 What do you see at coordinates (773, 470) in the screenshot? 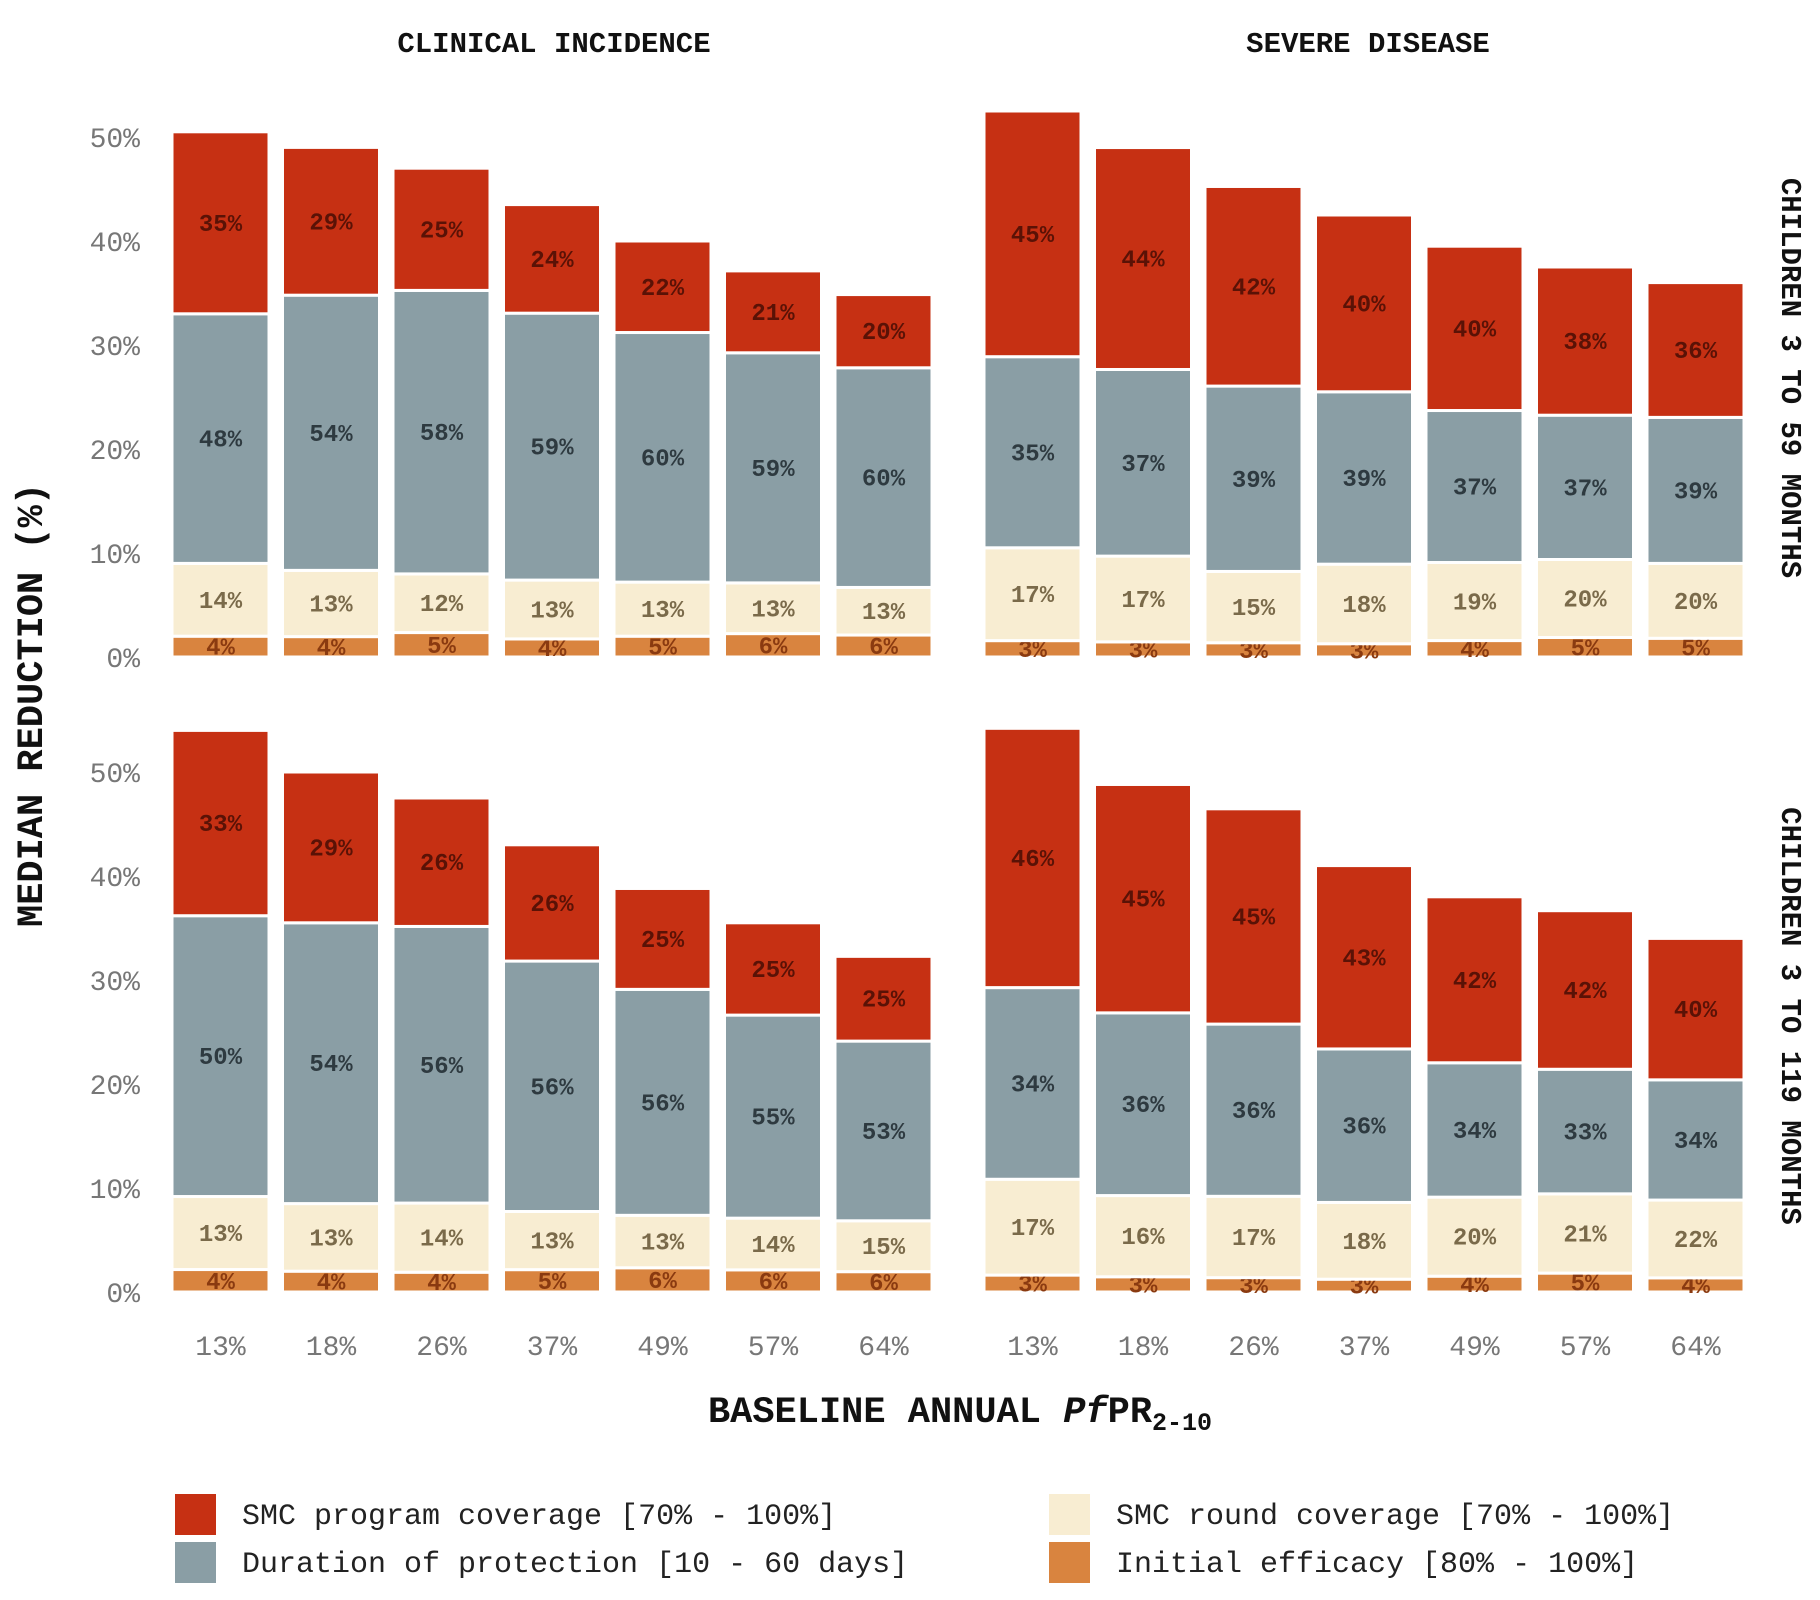
I see `data-label-duration: 59%` at bounding box center [773, 470].